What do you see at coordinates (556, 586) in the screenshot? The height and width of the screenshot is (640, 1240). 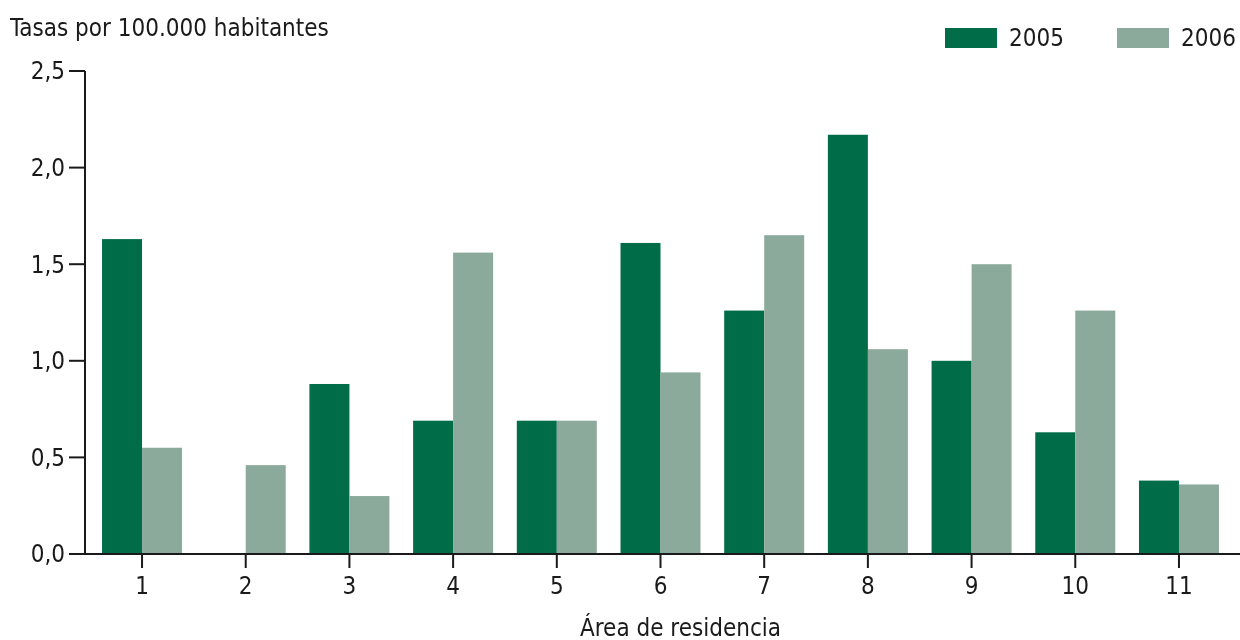 I see `x-tick-label: 5` at bounding box center [556, 586].